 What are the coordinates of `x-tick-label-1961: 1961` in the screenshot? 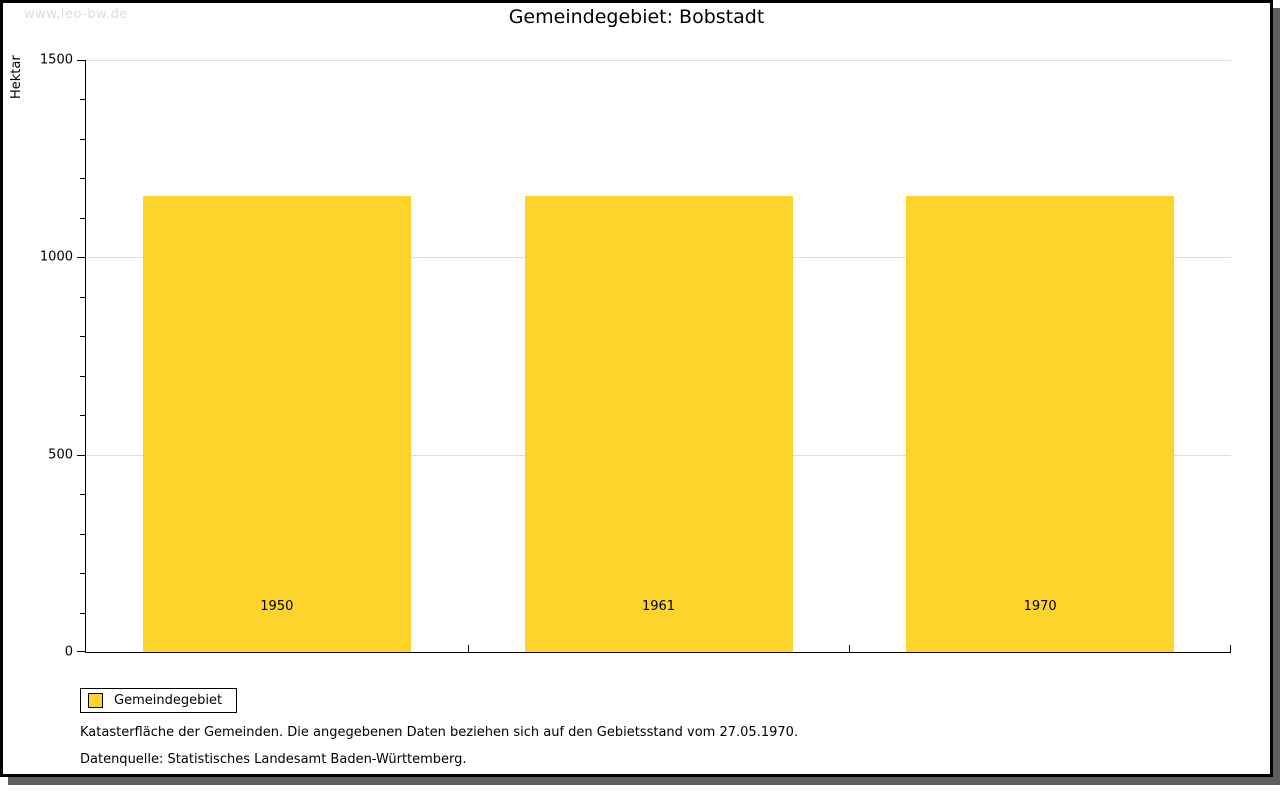 It's located at (658, 606).